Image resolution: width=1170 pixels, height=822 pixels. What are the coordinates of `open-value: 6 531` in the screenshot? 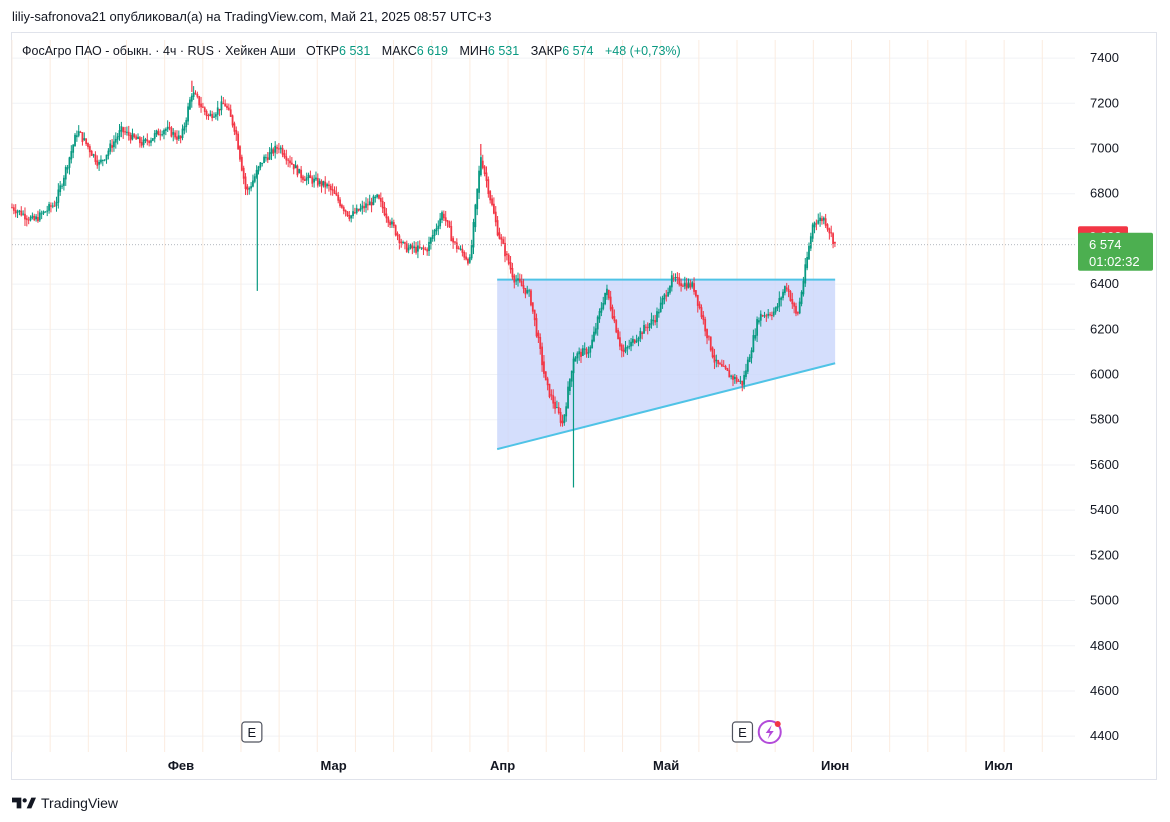 It's located at (355, 51).